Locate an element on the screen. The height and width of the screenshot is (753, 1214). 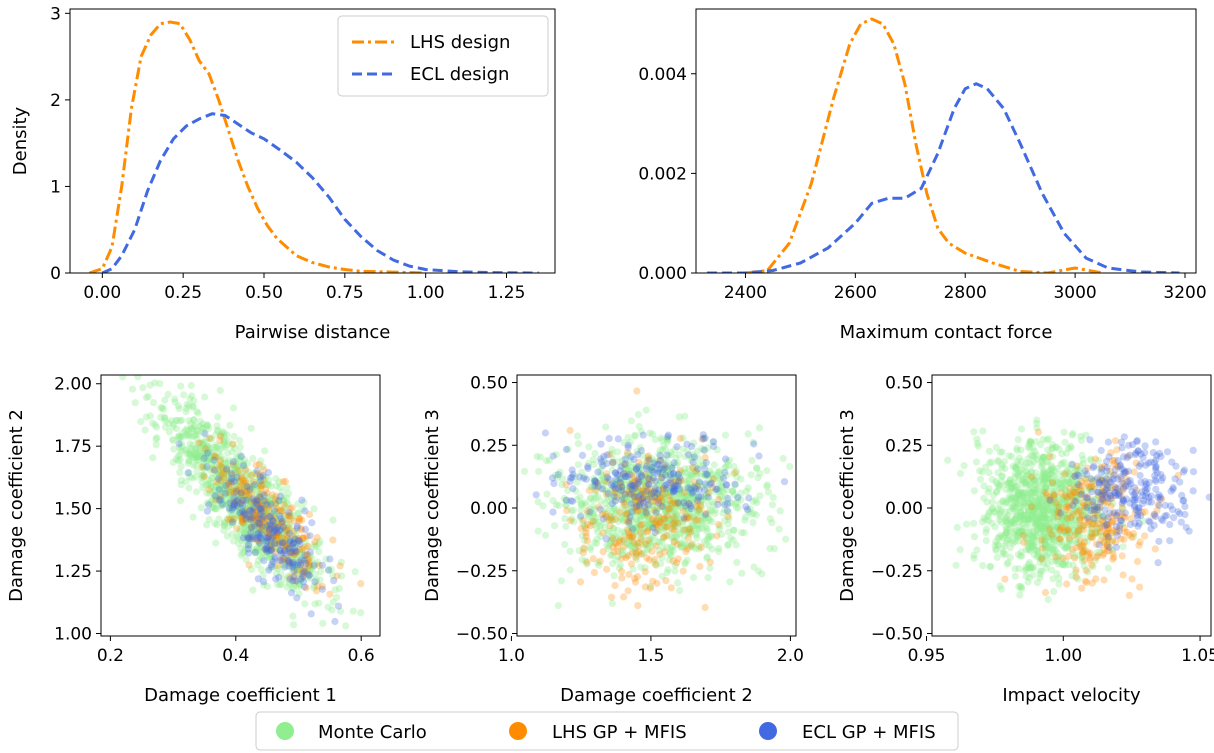
y-tick-label: −0.25 is located at coordinates (897, 572).